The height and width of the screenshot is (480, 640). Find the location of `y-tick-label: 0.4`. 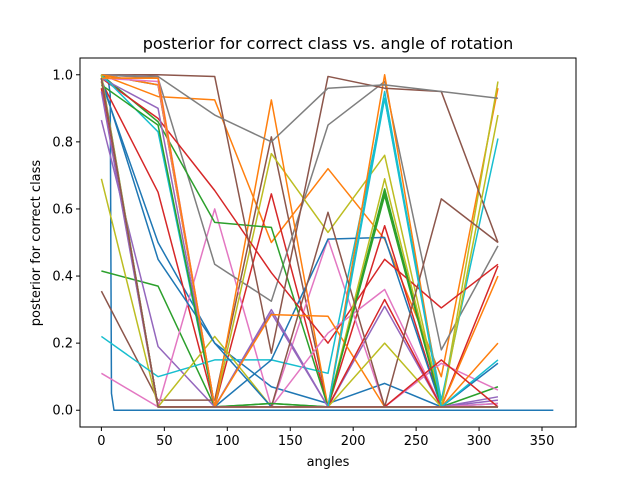

y-tick-label: 0.4 is located at coordinates (62, 277).